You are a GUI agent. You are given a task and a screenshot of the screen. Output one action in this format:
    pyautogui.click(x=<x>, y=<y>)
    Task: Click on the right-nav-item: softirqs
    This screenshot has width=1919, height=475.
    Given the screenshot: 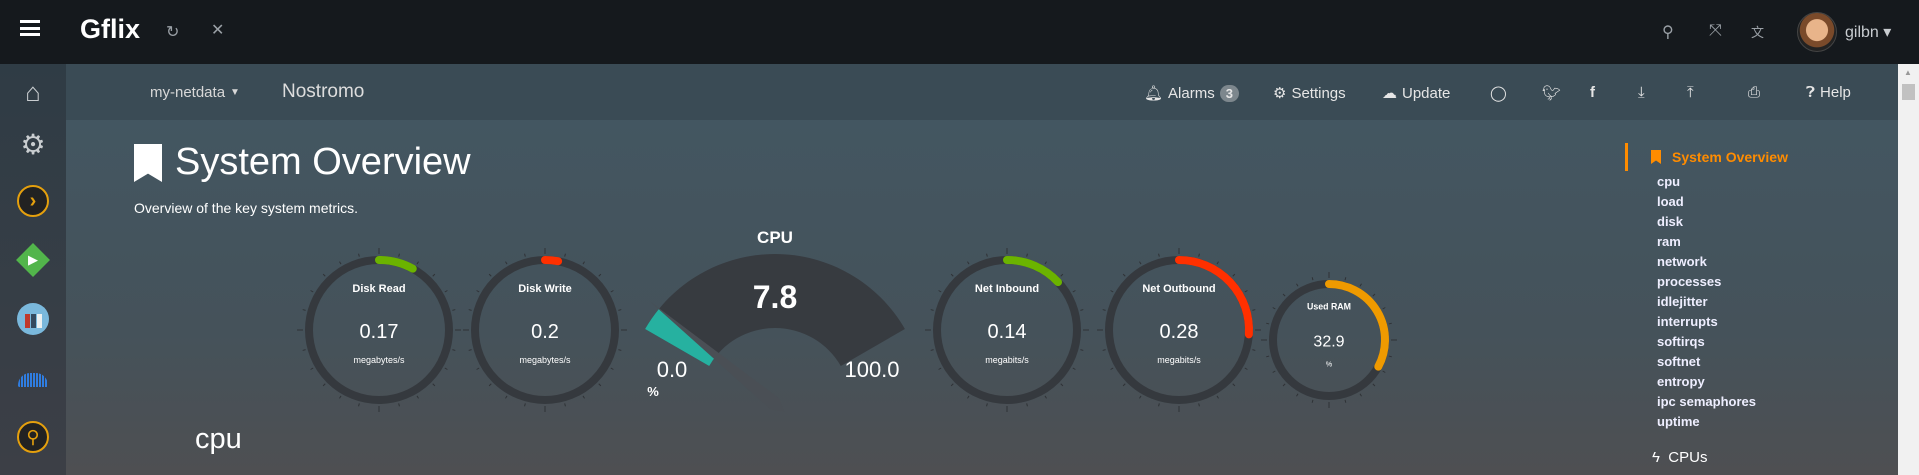 What is the action you would take?
    pyautogui.click(x=1681, y=341)
    